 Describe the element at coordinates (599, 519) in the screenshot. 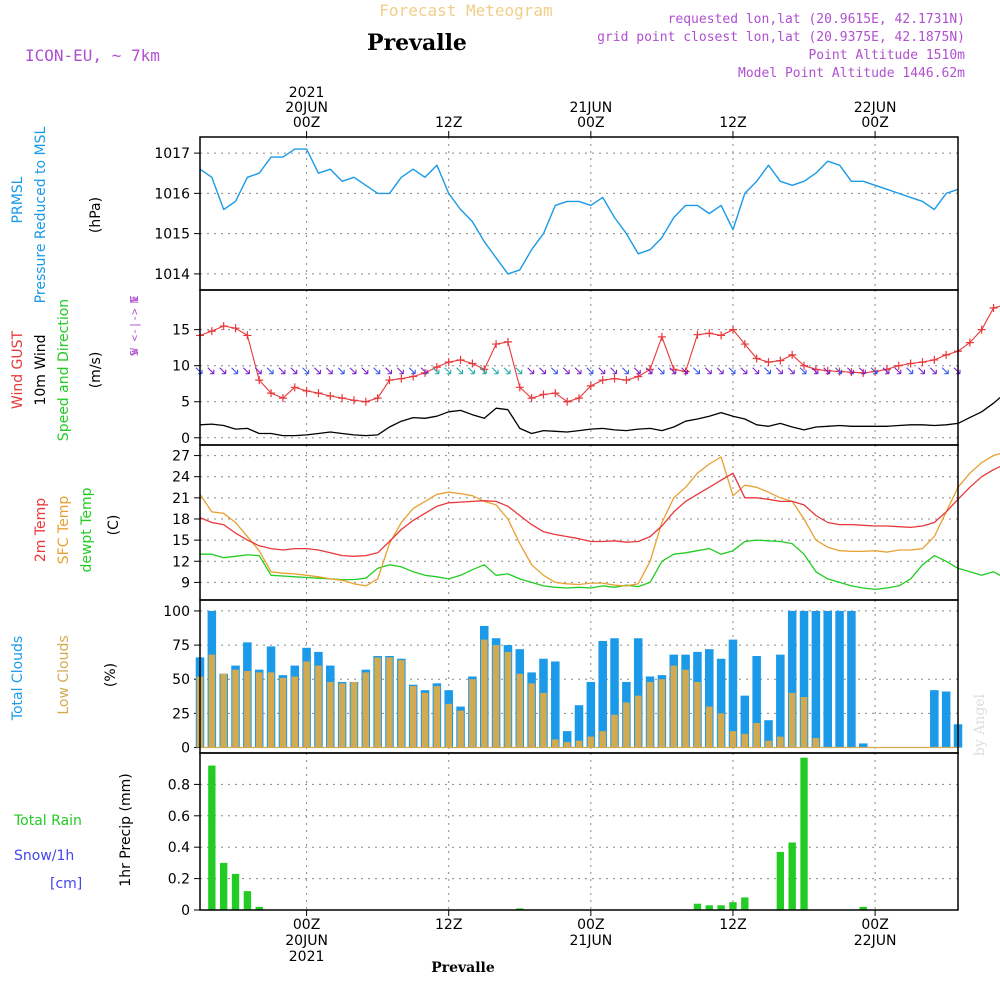

I see `sfc-temp-line` at that location.